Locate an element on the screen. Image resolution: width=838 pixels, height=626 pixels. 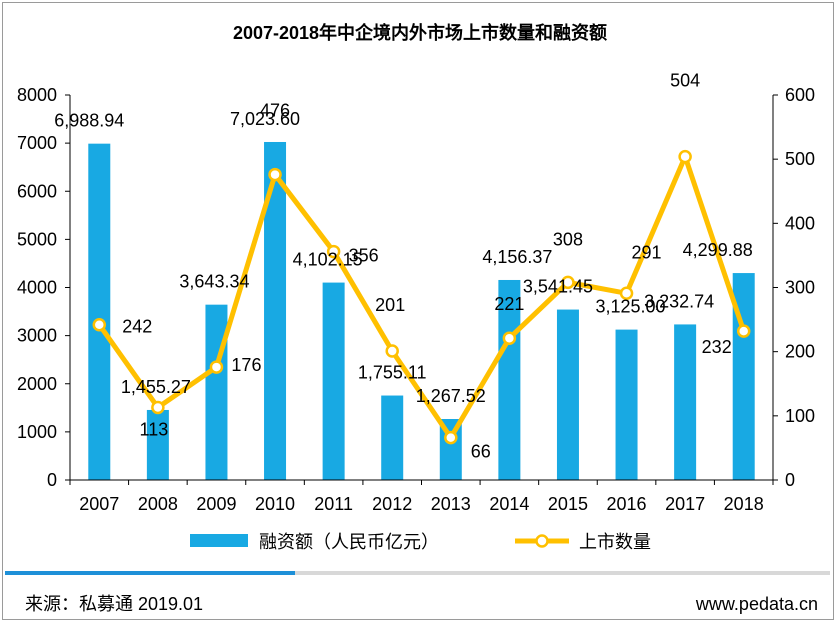
footer-accent-line is located at coordinates (150, 573).